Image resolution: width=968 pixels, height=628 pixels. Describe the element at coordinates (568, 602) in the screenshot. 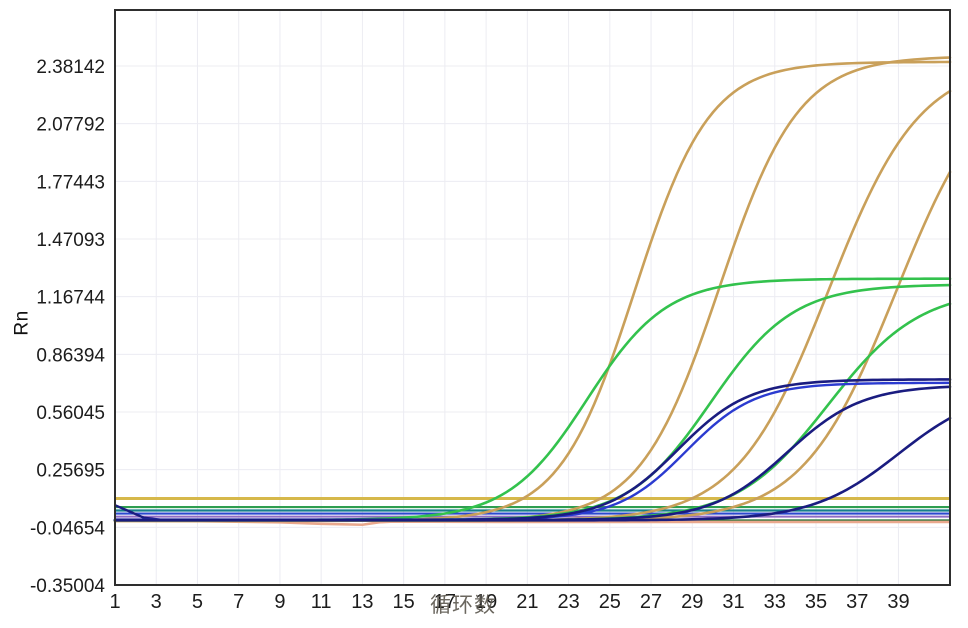

I see `x-tick-label: 23` at that location.